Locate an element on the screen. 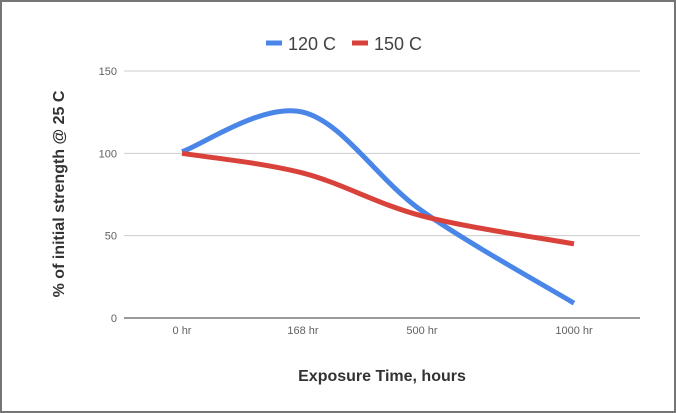  legend-label: 120 C is located at coordinates (312, 44).